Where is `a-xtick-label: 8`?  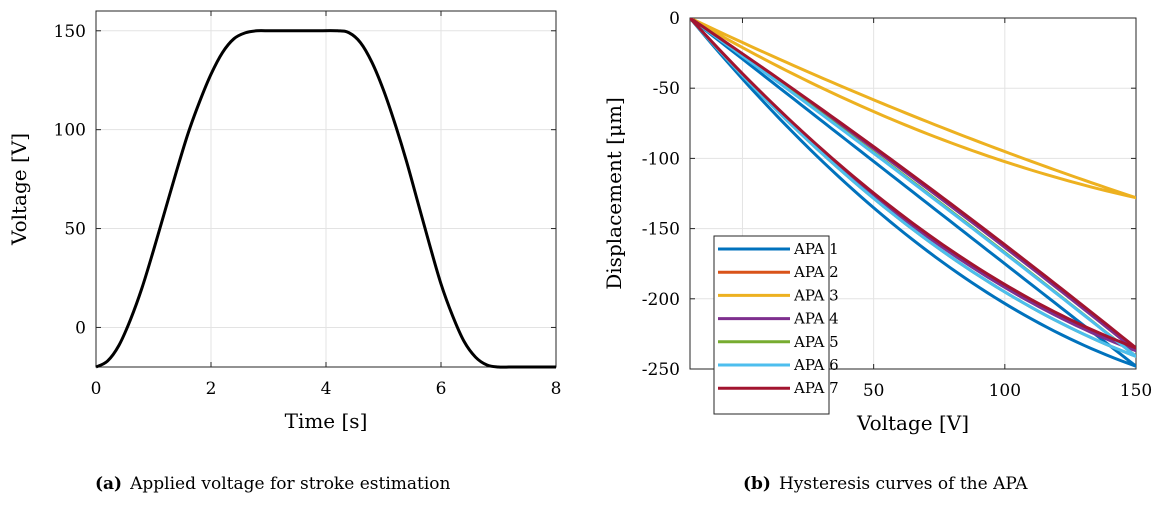 a-xtick-label: 8 is located at coordinates (556, 389).